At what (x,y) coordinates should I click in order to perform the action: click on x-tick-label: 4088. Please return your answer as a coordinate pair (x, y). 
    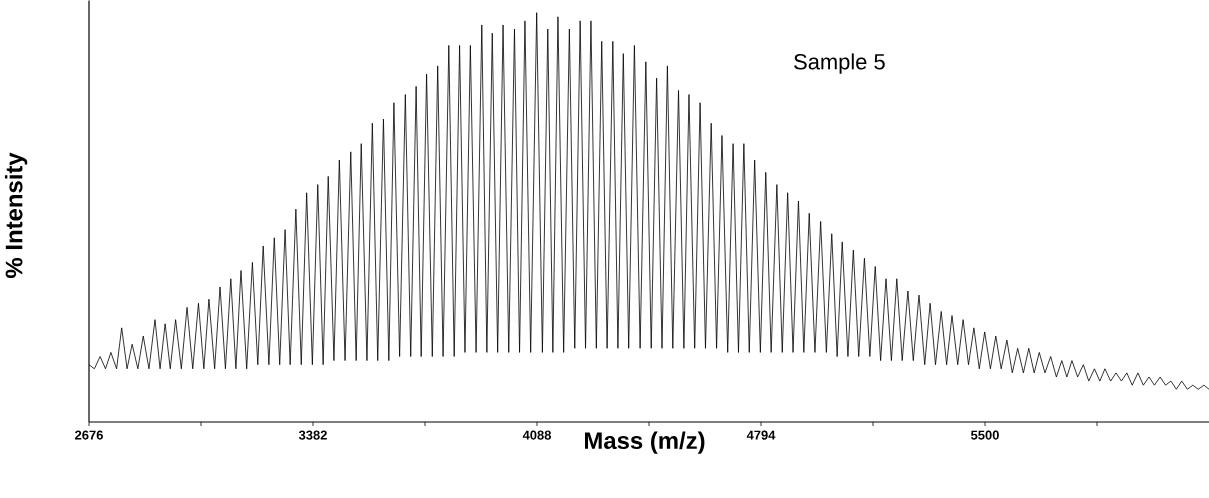
    Looking at the image, I should click on (537, 435).